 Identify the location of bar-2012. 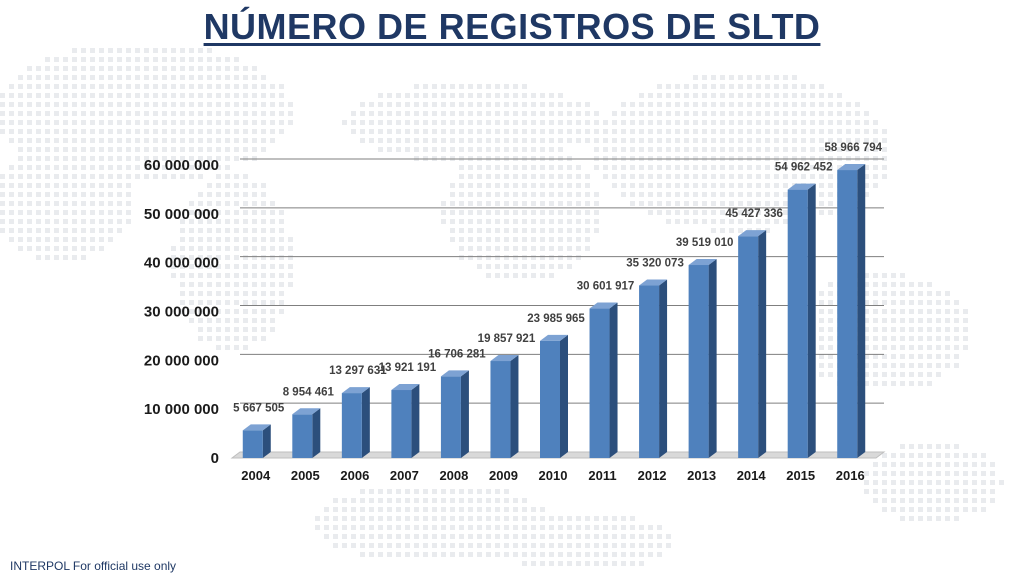
(653, 368).